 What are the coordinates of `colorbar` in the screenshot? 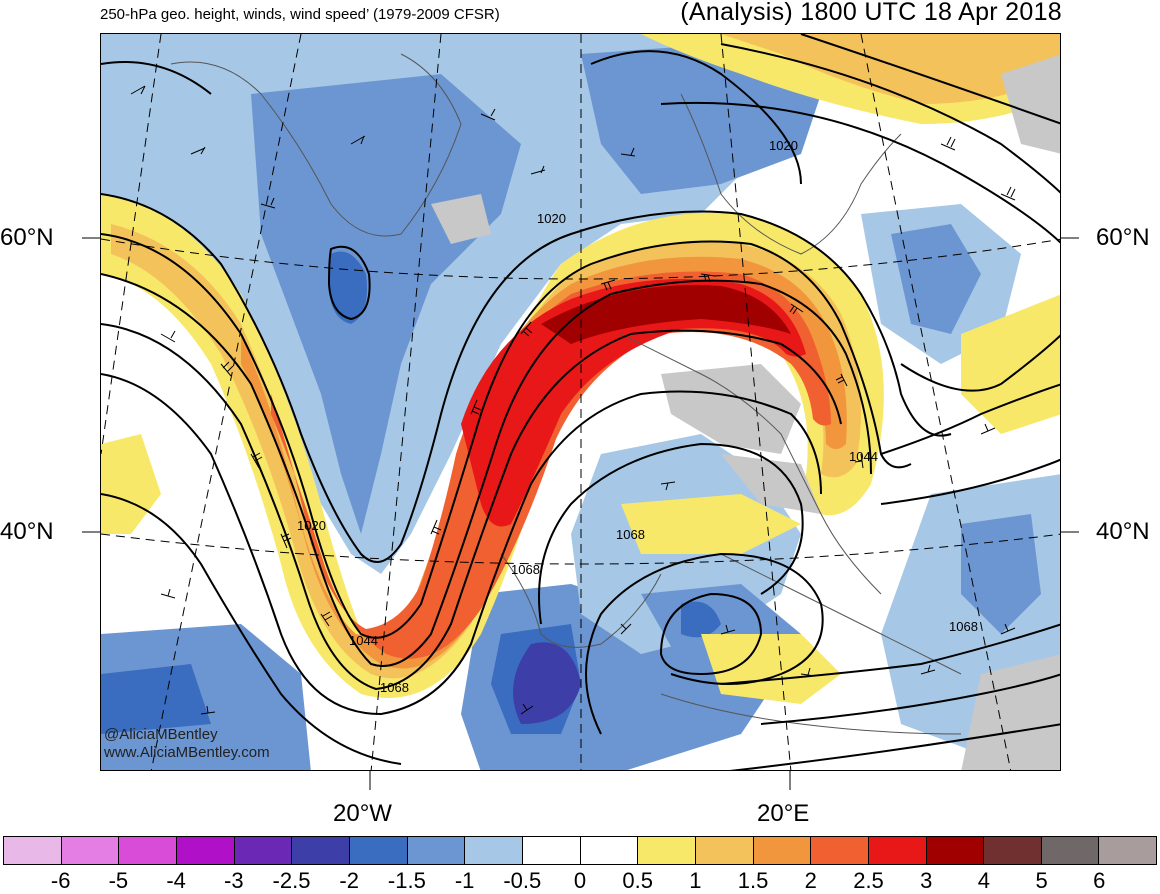 It's located at (580, 850).